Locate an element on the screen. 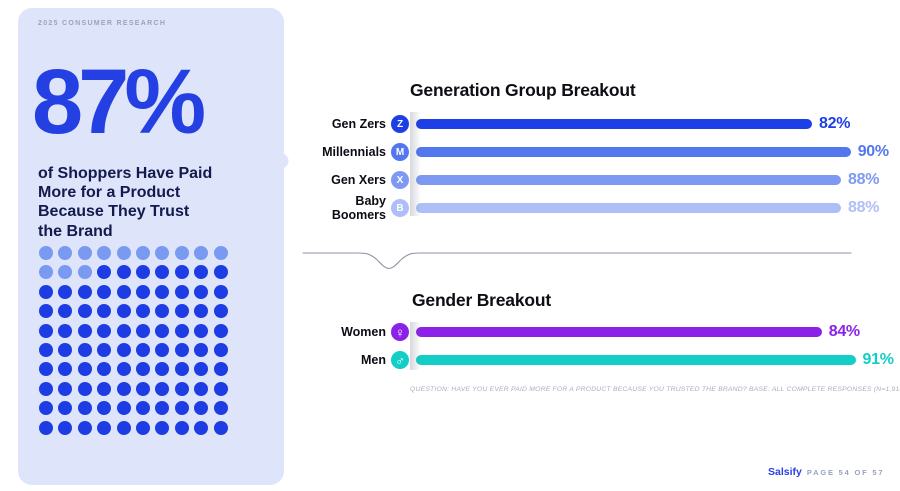 The image size is (900, 491). headline-stat: 87% is located at coordinates (119, 102).